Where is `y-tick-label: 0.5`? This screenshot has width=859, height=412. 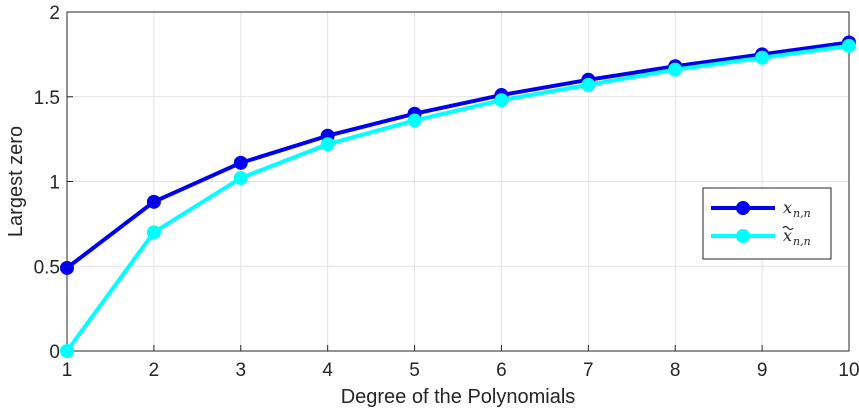 y-tick-label: 0.5 is located at coordinates (47, 267).